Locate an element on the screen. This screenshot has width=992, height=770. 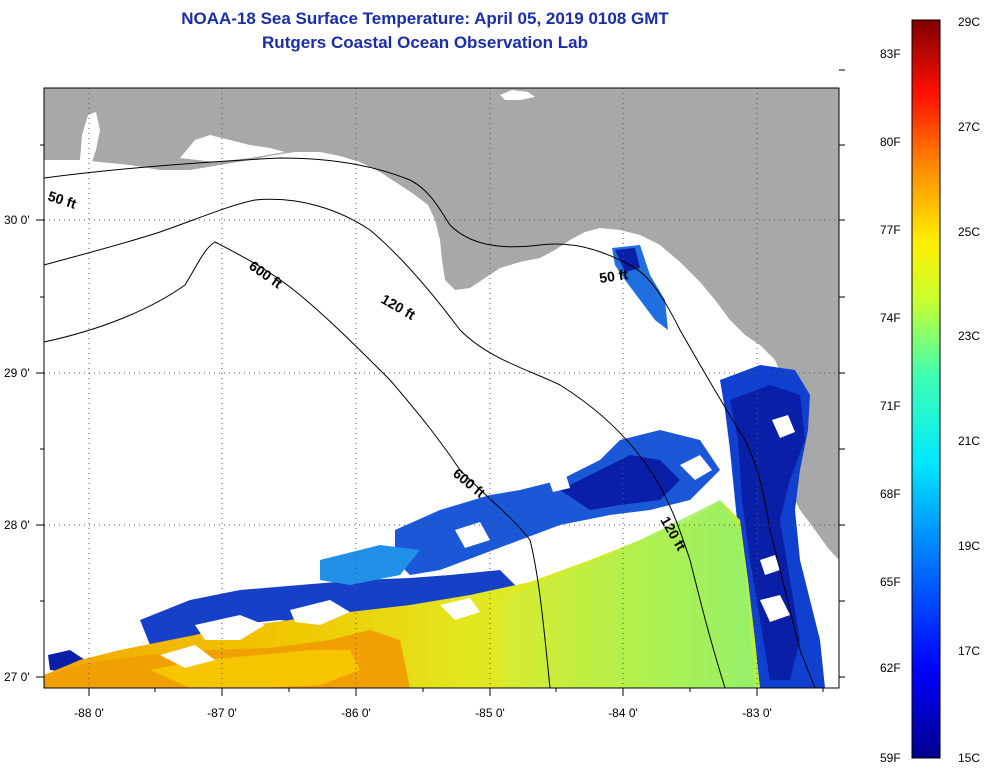
lon-label-85: -85 0' is located at coordinates (490, 713).